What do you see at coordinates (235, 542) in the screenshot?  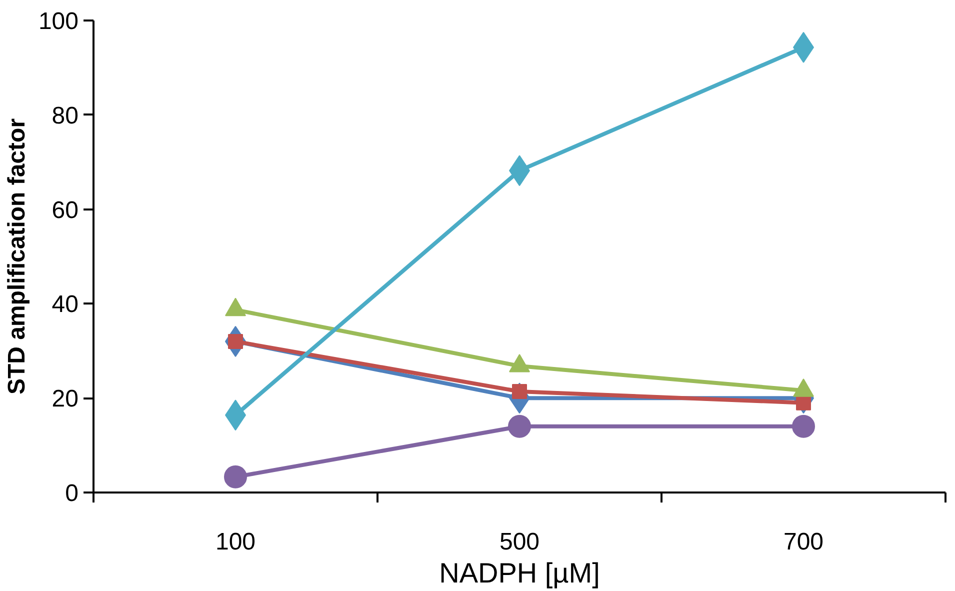 I see `x-tick-label: 100` at bounding box center [235, 542].